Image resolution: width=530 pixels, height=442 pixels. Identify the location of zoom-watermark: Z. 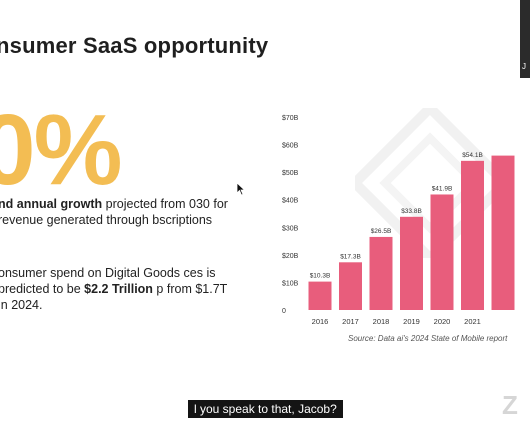
(510, 405).